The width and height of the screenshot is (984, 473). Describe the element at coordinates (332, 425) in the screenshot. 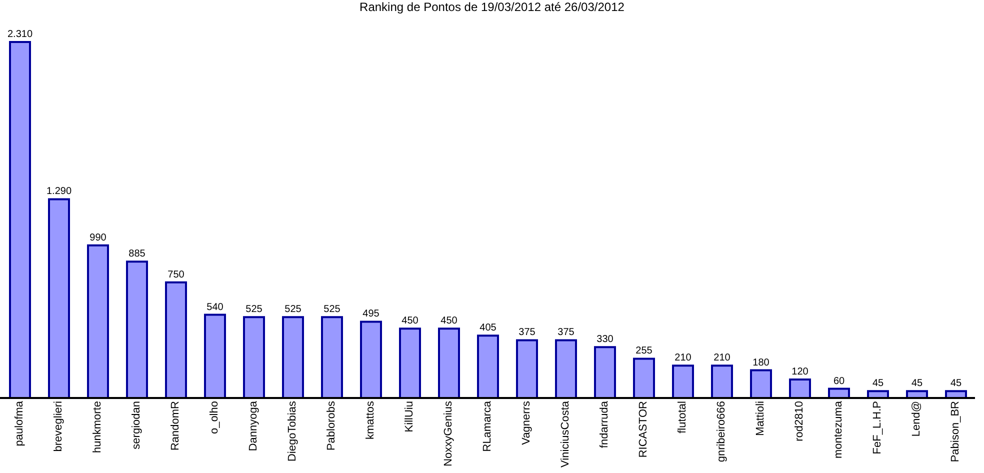

I see `x-tick-label: Pablorobs` at that location.